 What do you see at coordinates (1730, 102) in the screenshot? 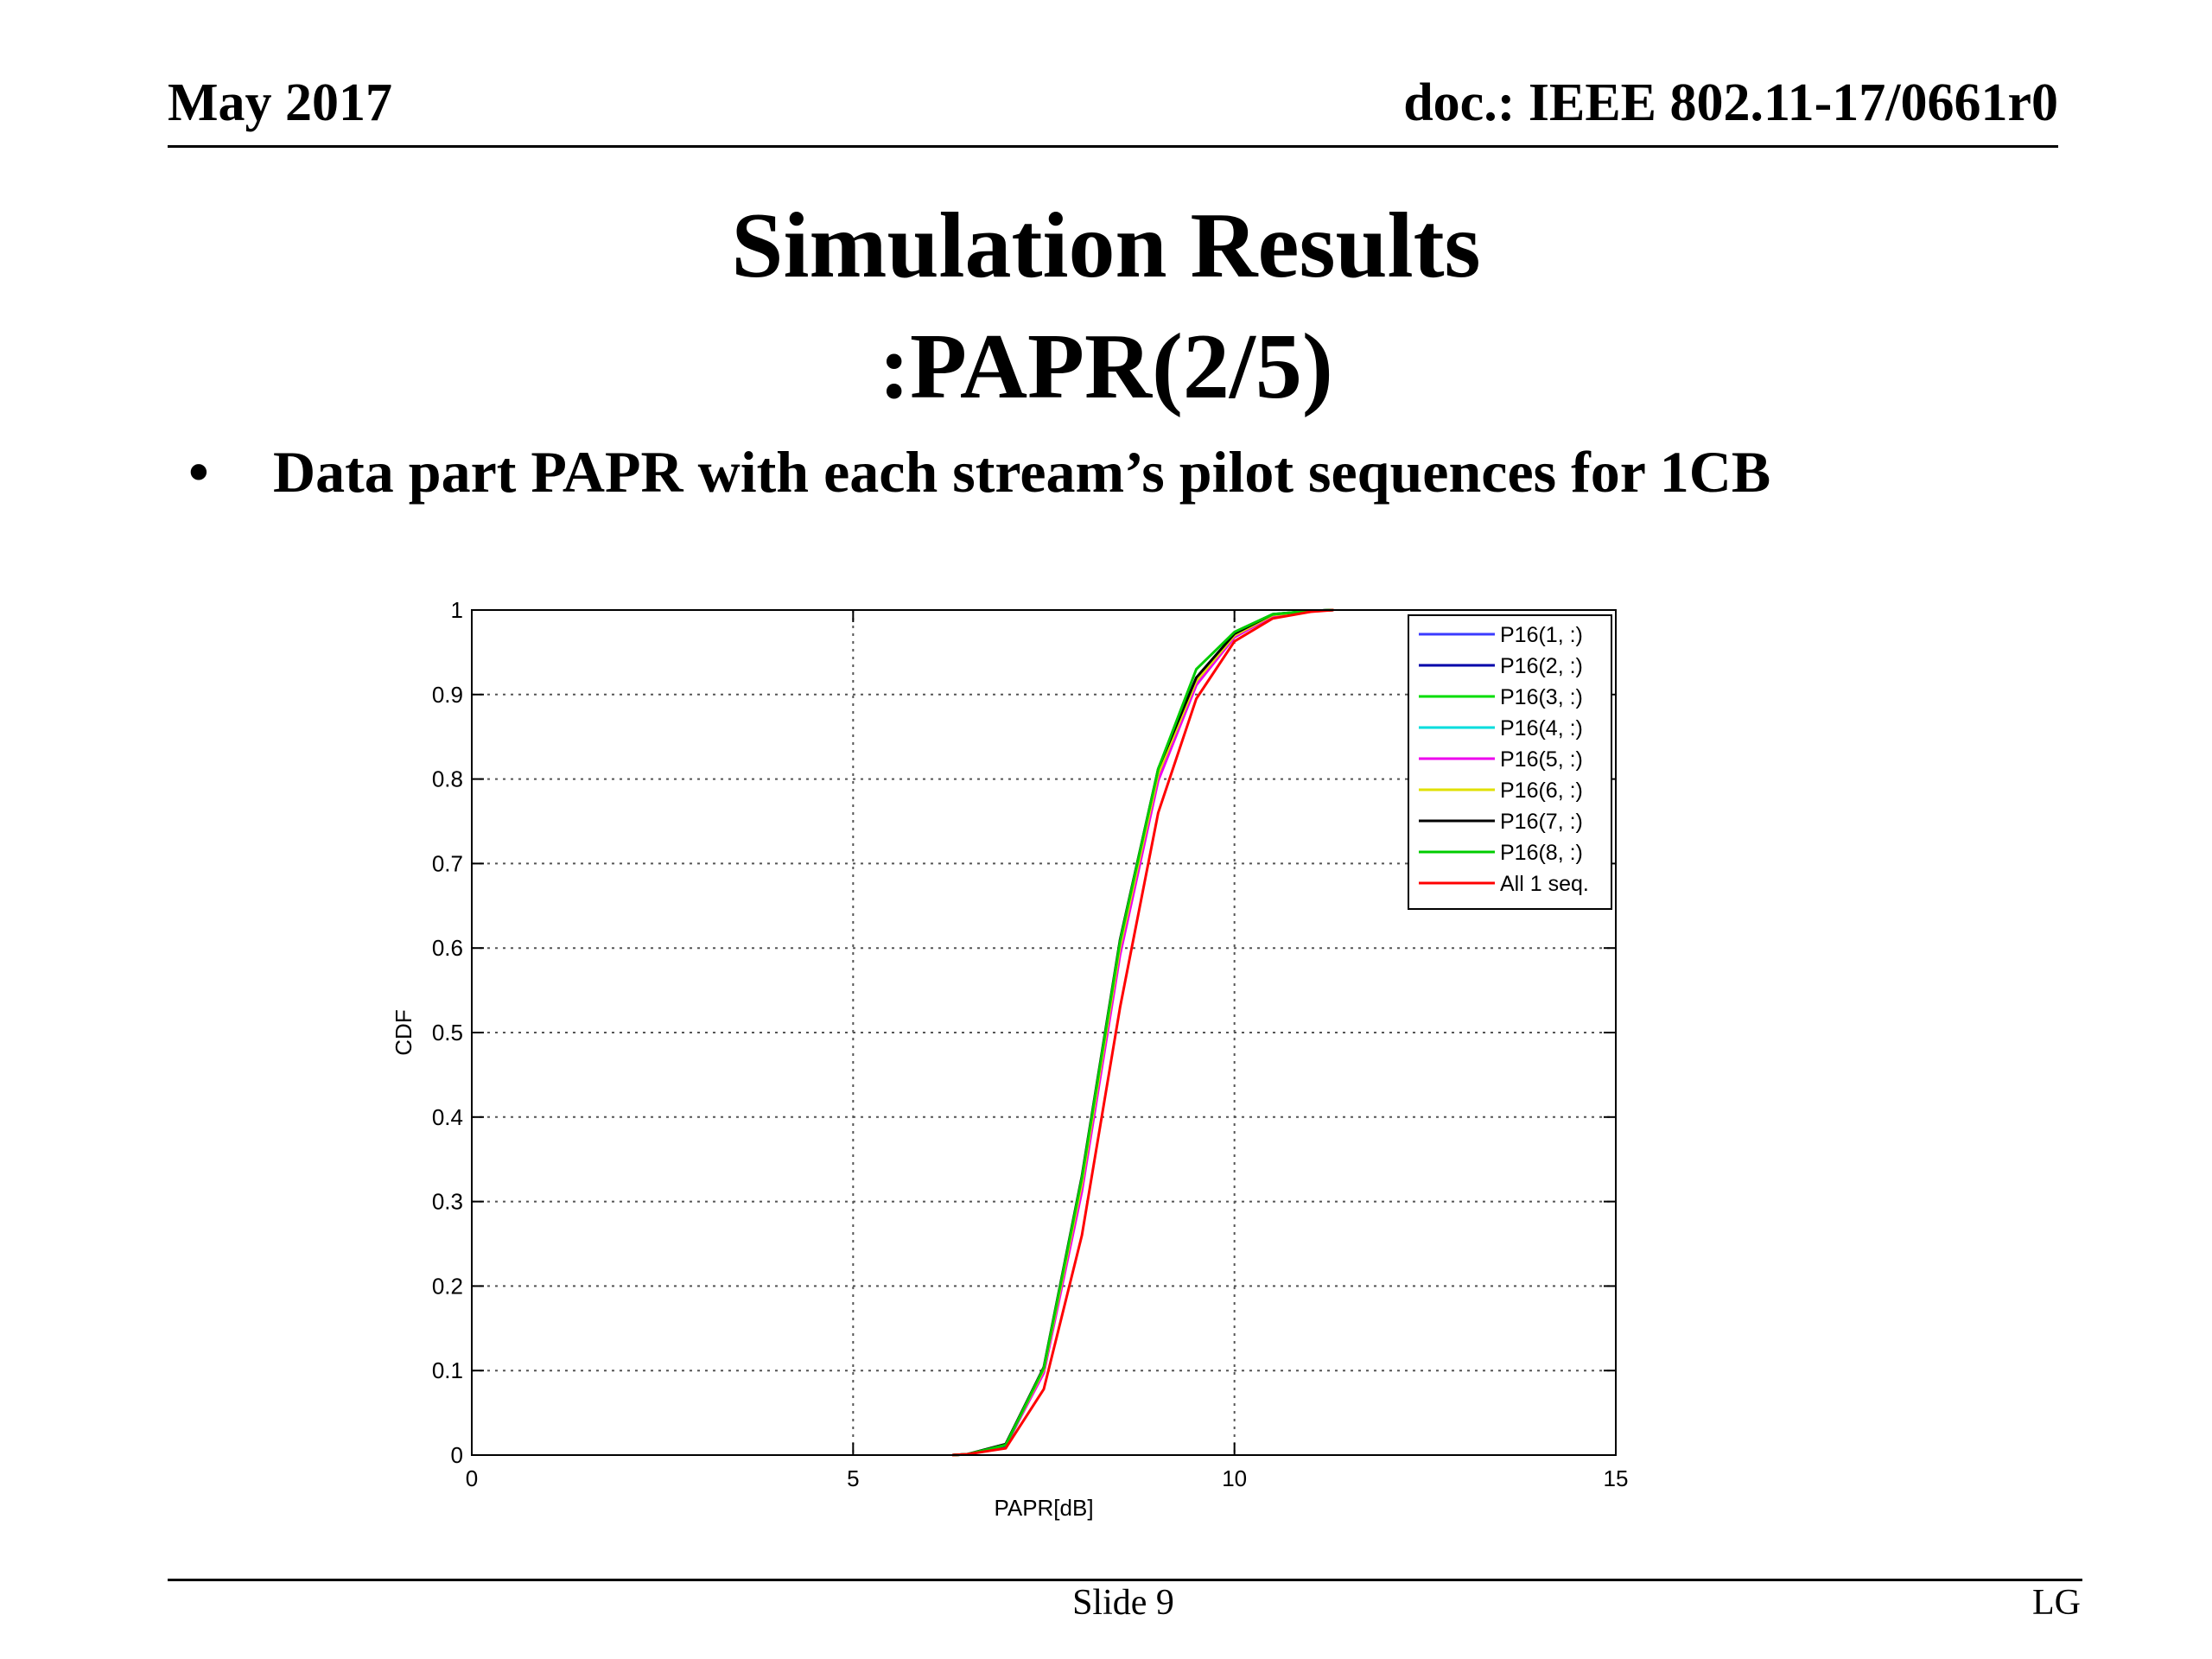
I see `header-doc-id: doc.: IEEE 802.11-17/0661r0` at bounding box center [1730, 102].